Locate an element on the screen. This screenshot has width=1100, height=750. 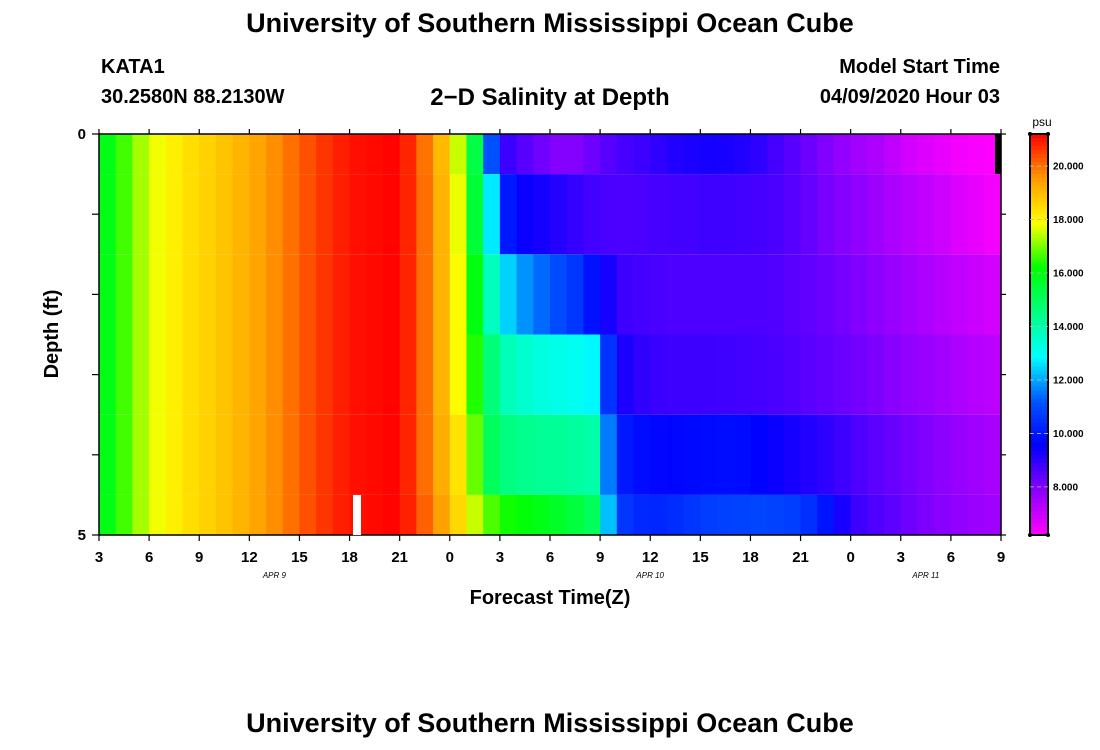
x-tick-label: 18 is located at coordinates (349, 557).